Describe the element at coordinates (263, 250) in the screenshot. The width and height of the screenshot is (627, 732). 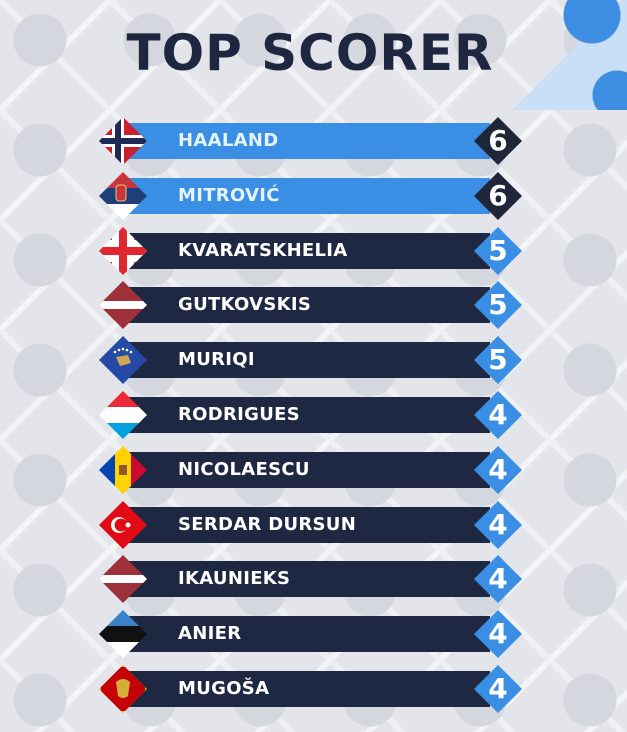
I see `player-name: KVARATSKHELIA` at that location.